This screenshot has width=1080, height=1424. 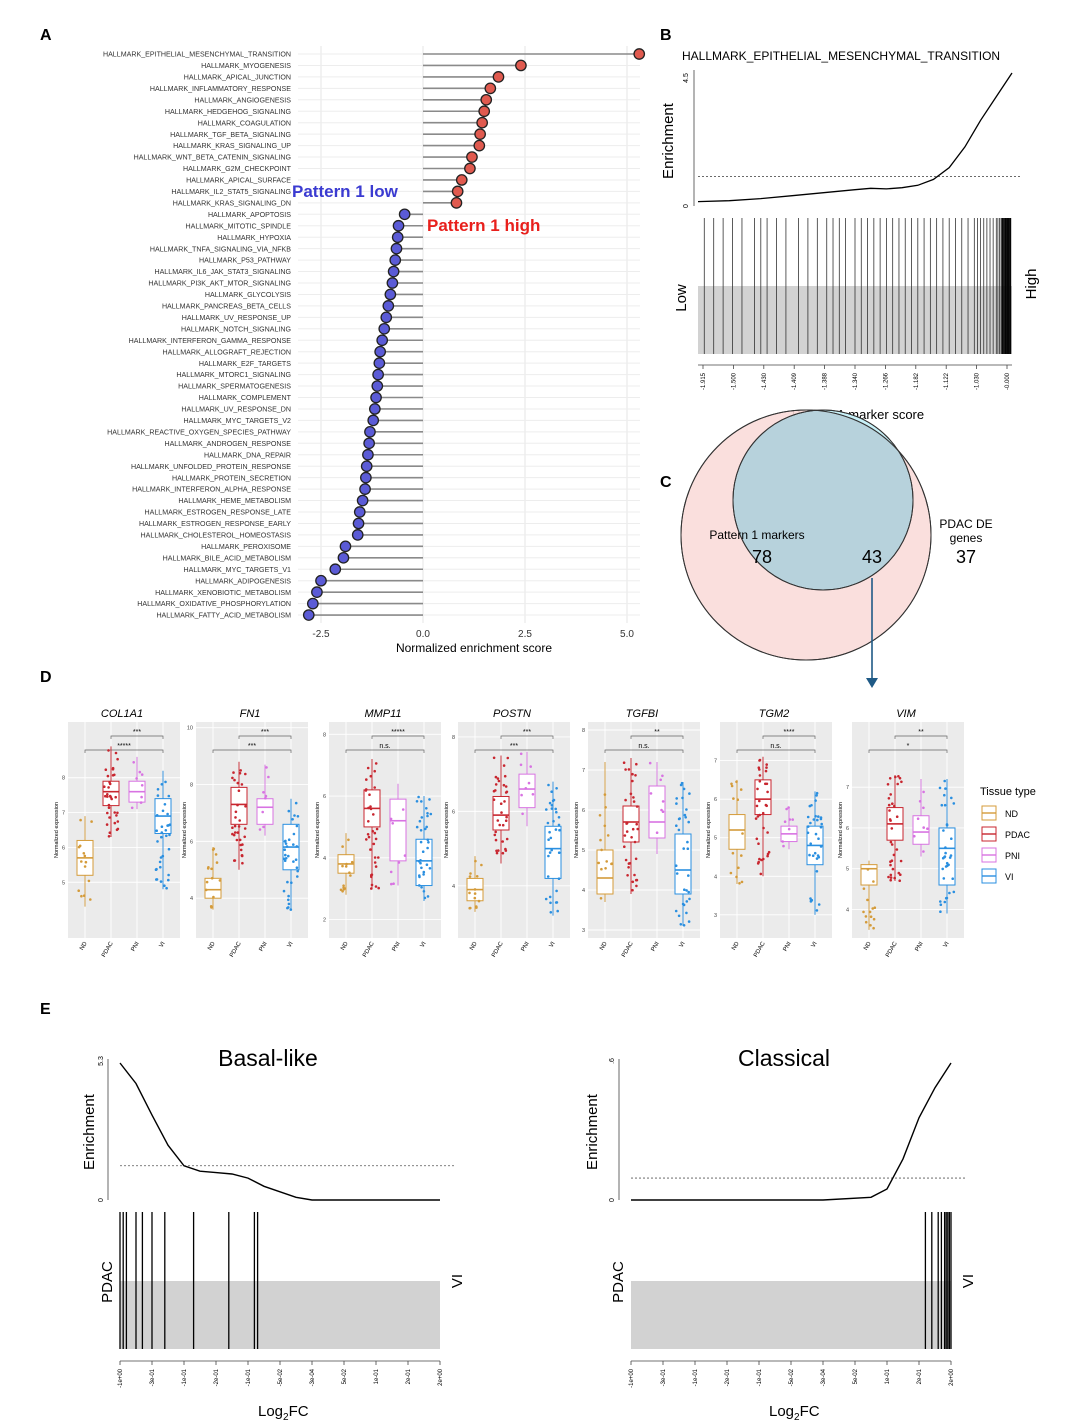 I want to click on a-xtick-label: 0.0, so click(x=423, y=634).